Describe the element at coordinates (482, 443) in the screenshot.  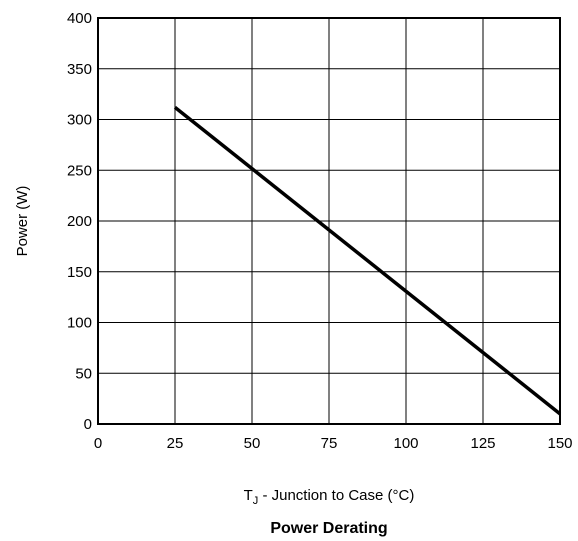
I see `x-tick-label: 125` at that location.